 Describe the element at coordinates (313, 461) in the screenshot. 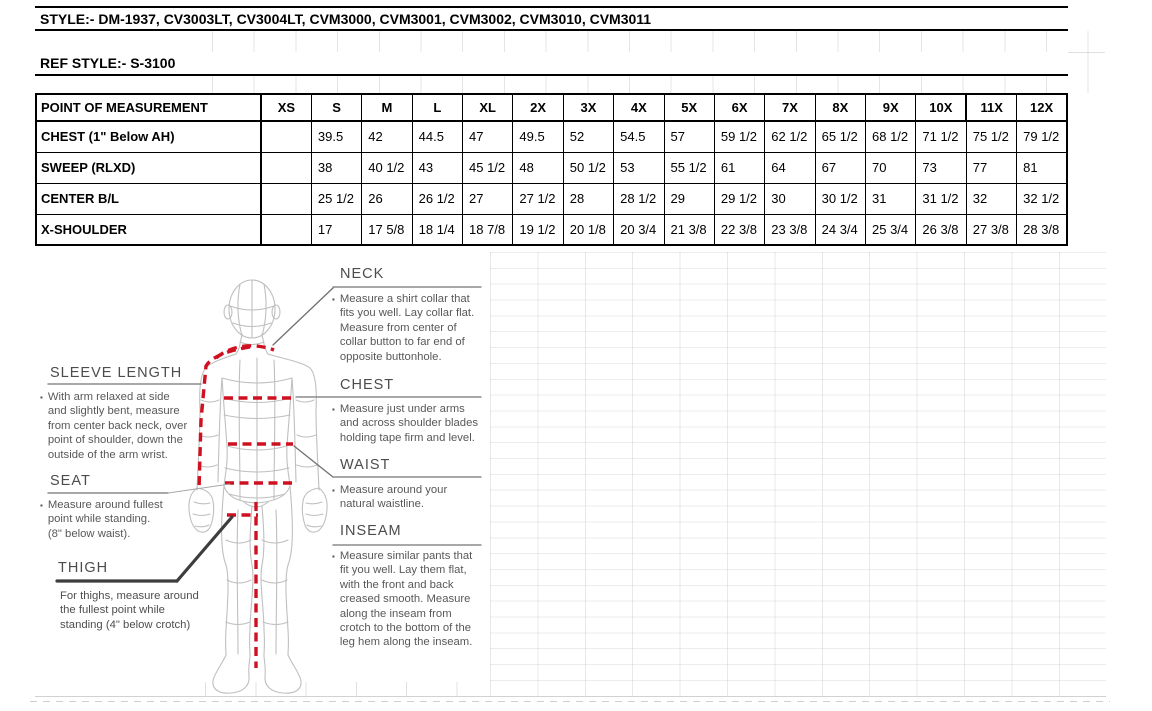

I see `waist-leader-line` at that location.